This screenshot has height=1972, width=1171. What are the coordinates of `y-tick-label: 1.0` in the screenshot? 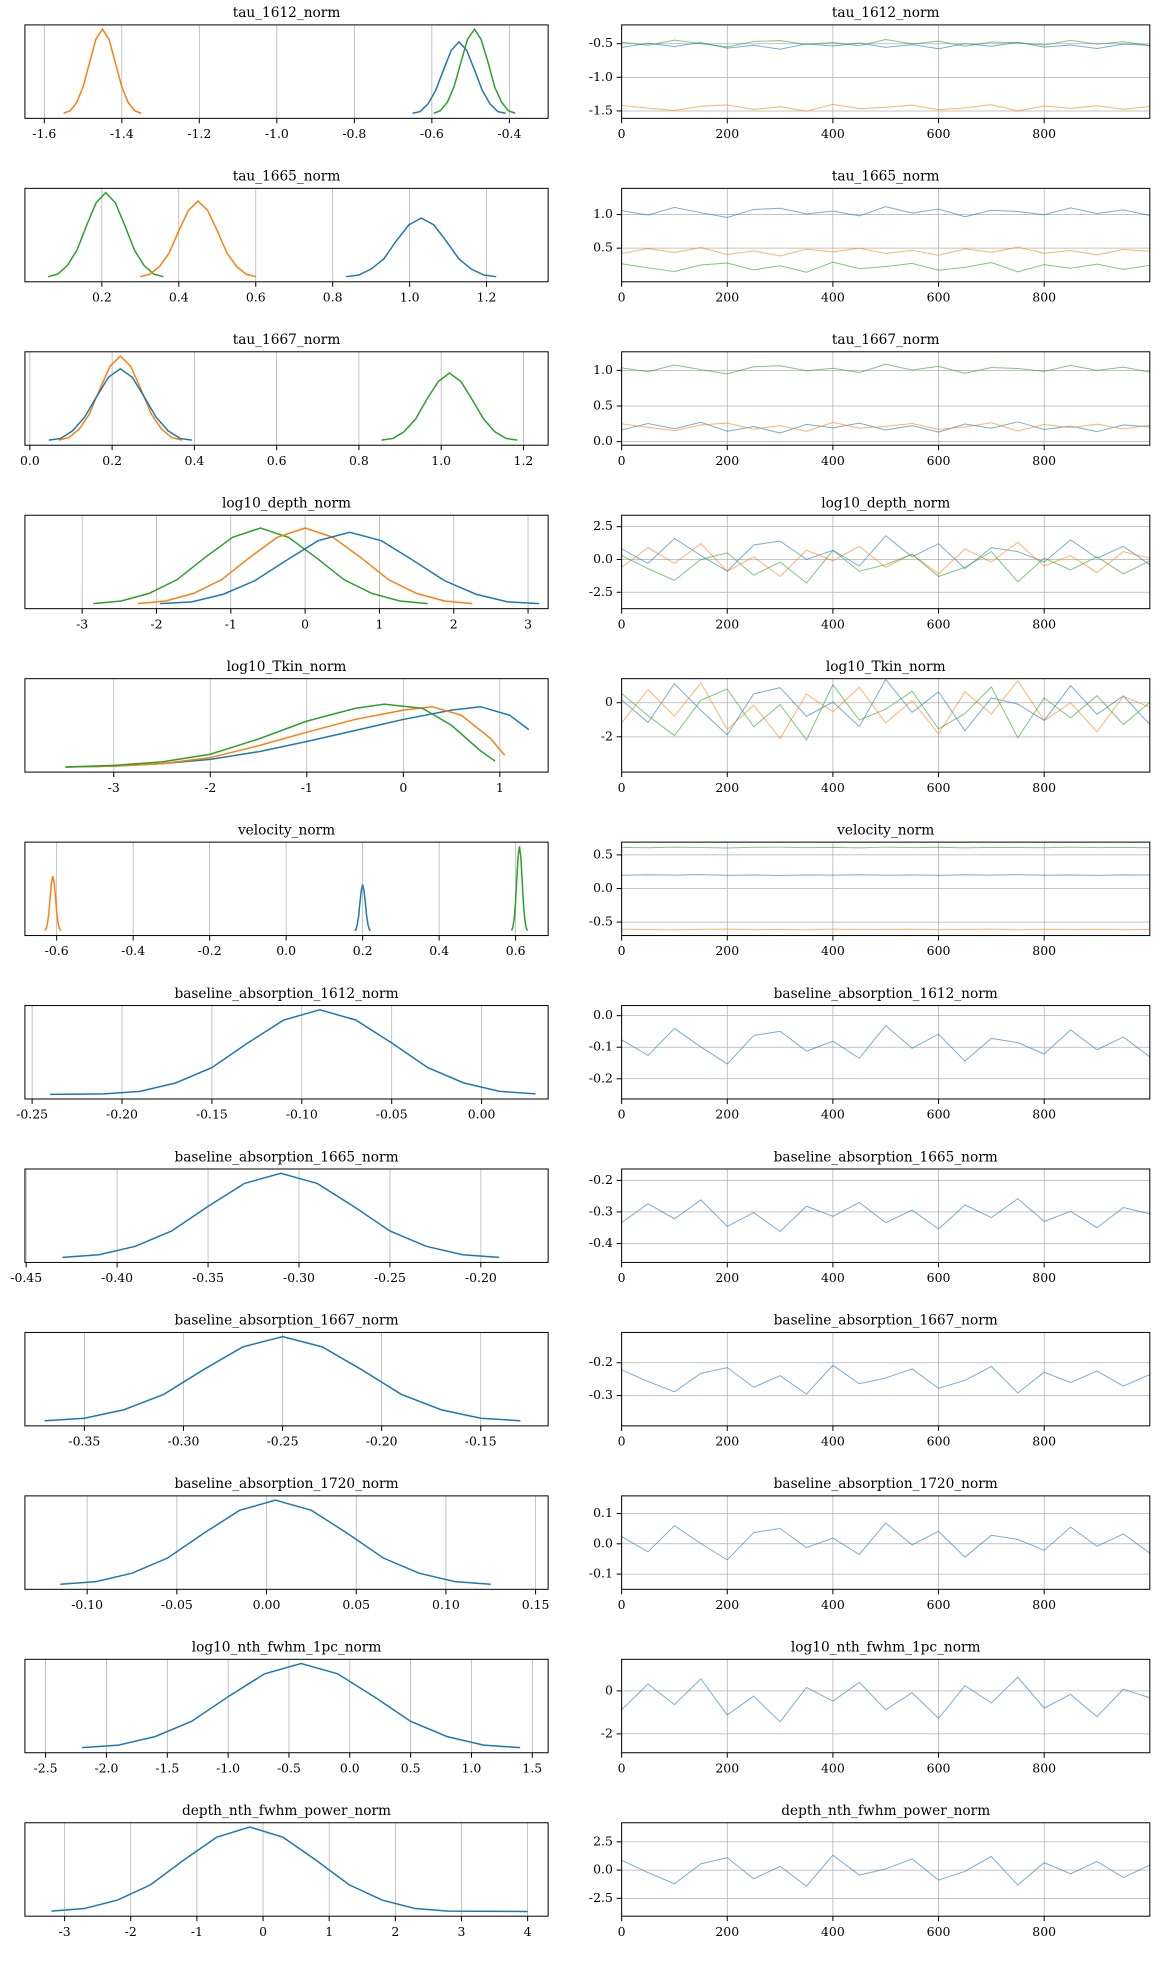 It's located at (603, 213).